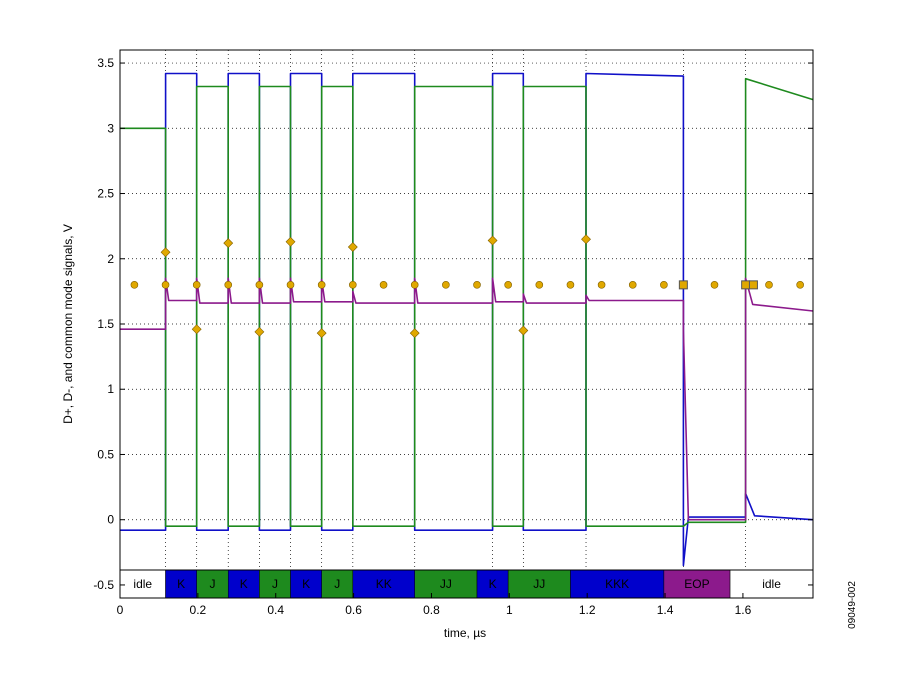 Image resolution: width=900 pixels, height=676 pixels. Describe the element at coordinates (275, 610) in the screenshot. I see `x-tick-label: 0.4` at that location.